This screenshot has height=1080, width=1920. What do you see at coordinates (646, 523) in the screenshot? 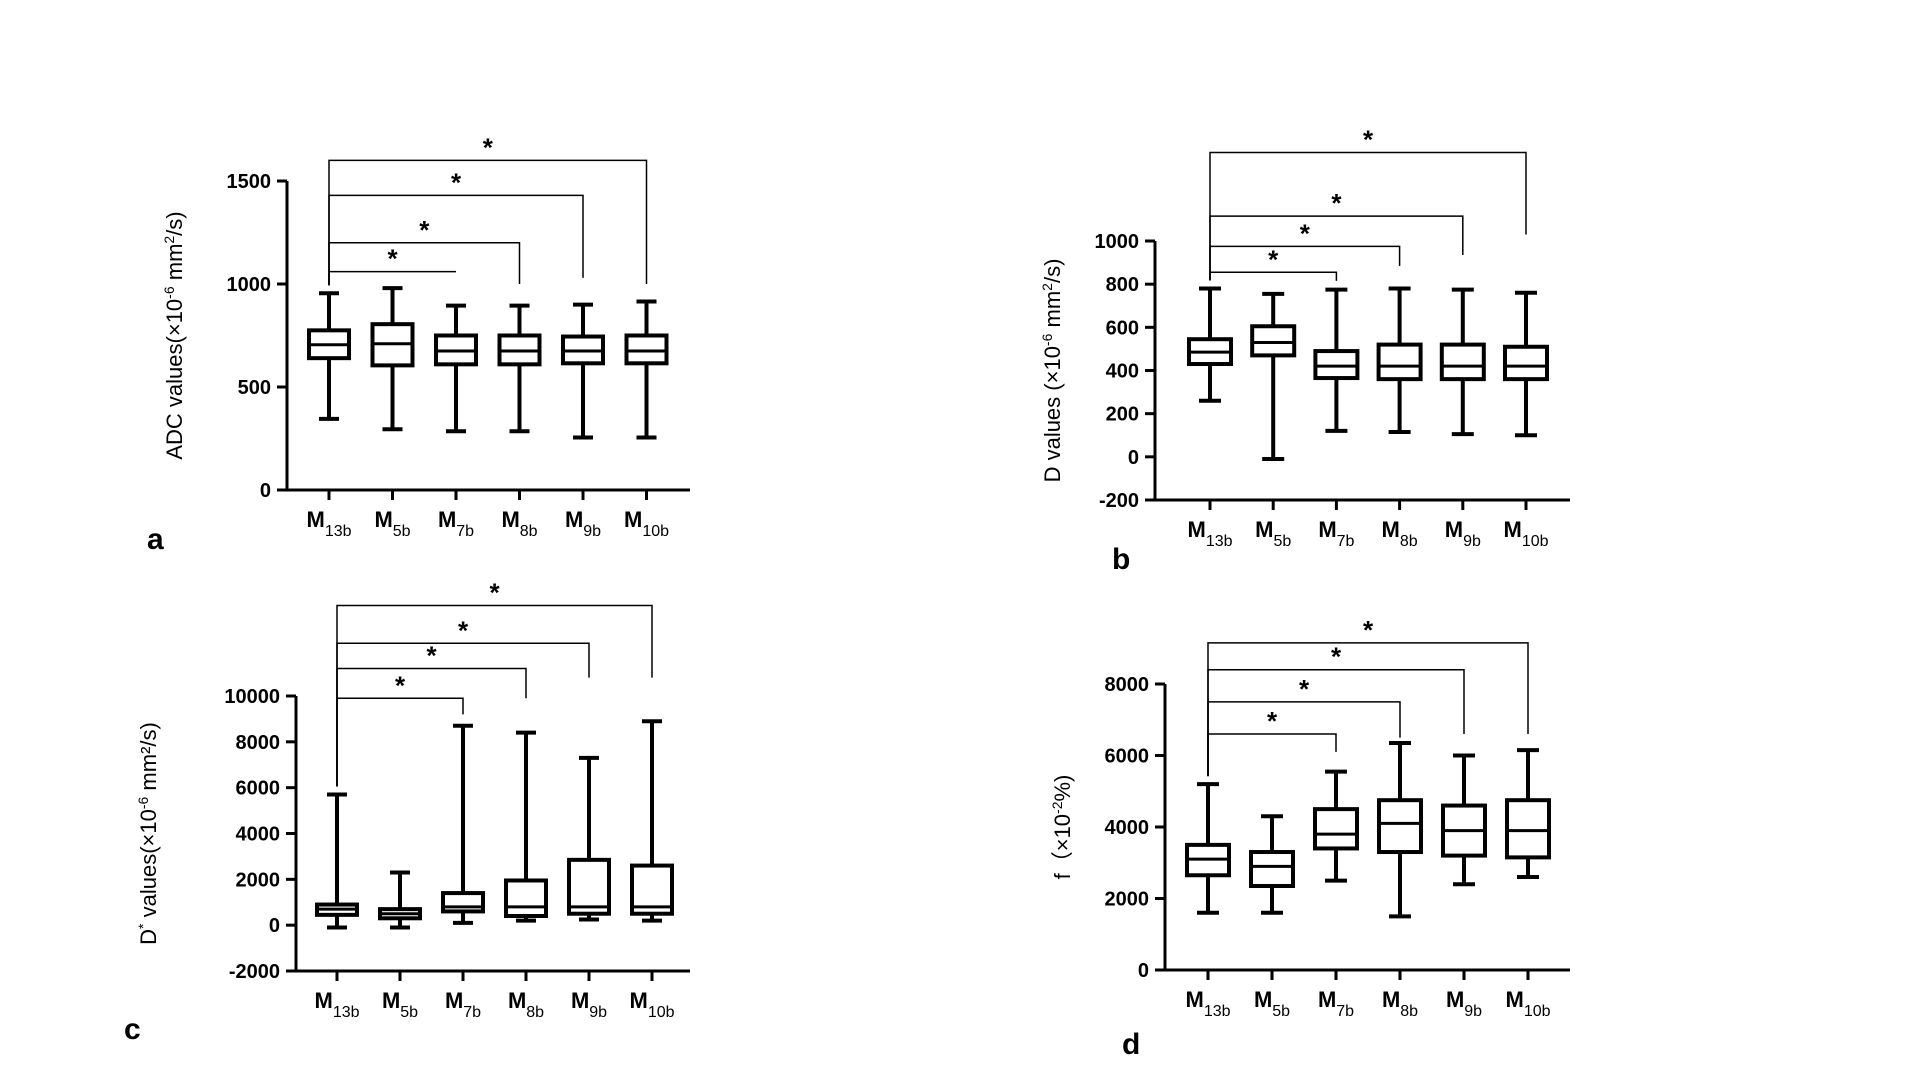
I see `x-tick-label: M10b` at bounding box center [646, 523].